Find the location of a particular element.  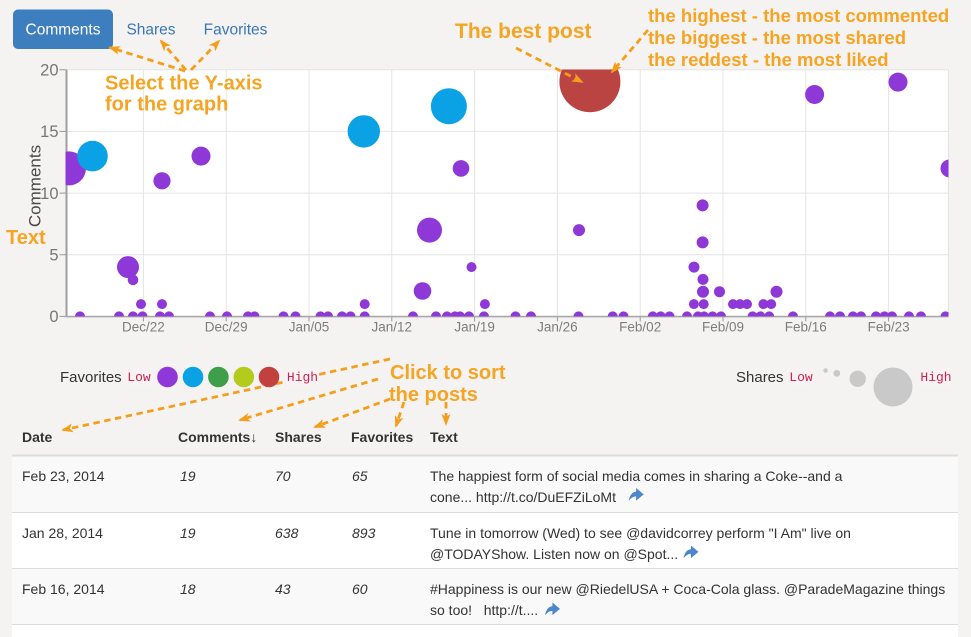

svg-text: 5 is located at coordinates (53, 255).